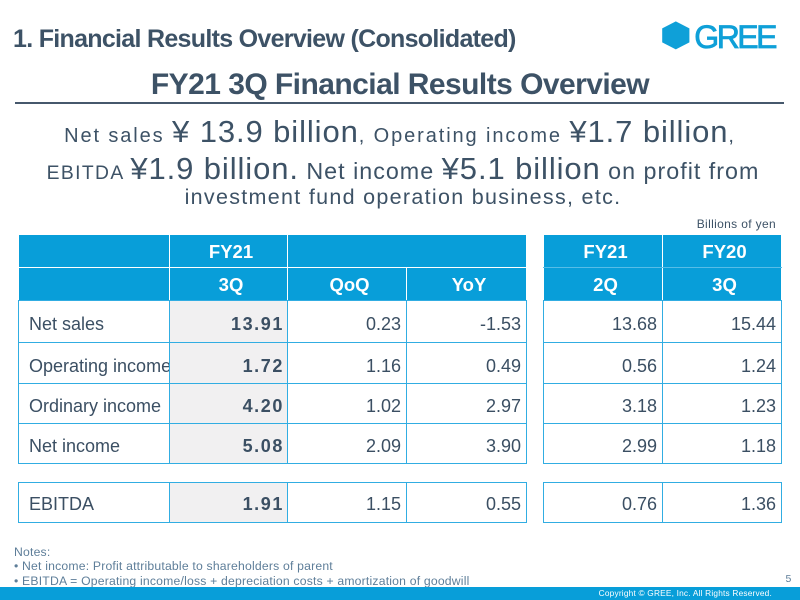  I want to click on svg-text: GREE, so click(735, 36).